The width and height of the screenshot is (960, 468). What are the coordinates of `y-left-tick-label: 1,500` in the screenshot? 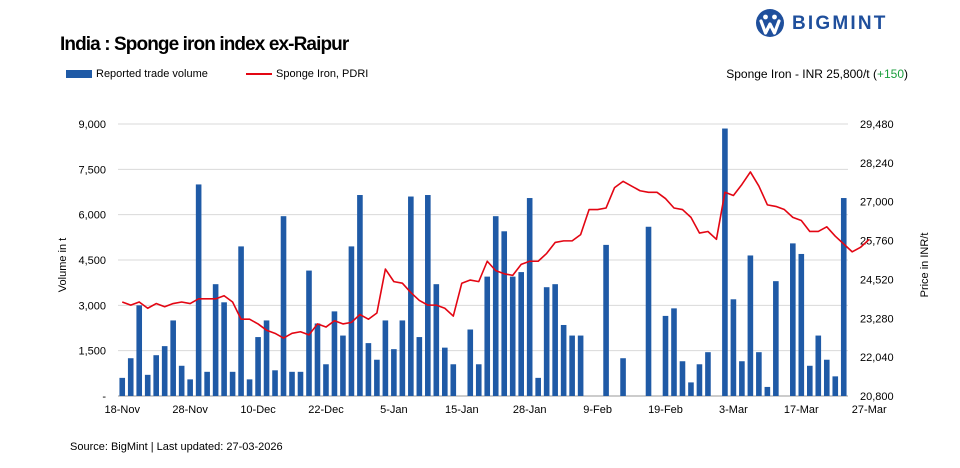 It's located at (92, 352).